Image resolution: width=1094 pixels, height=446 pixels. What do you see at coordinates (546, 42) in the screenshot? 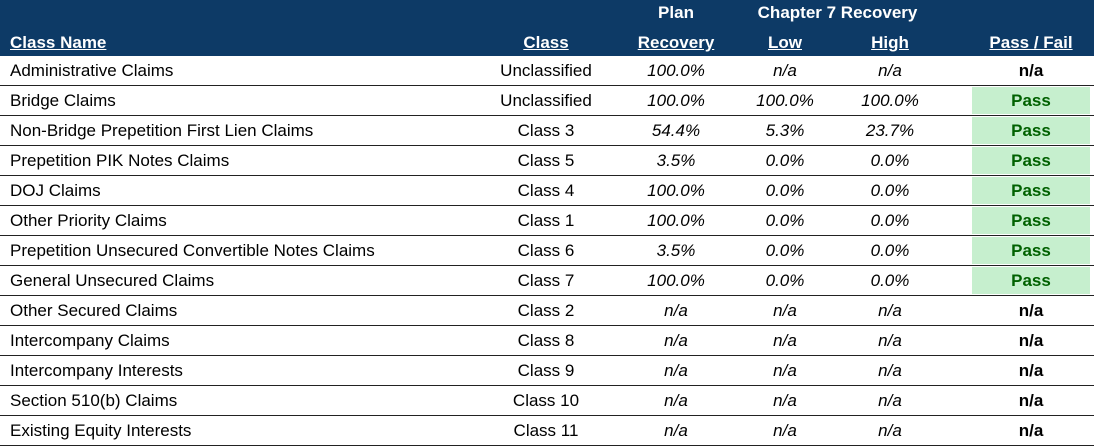
I see `header-class: Class` at bounding box center [546, 42].